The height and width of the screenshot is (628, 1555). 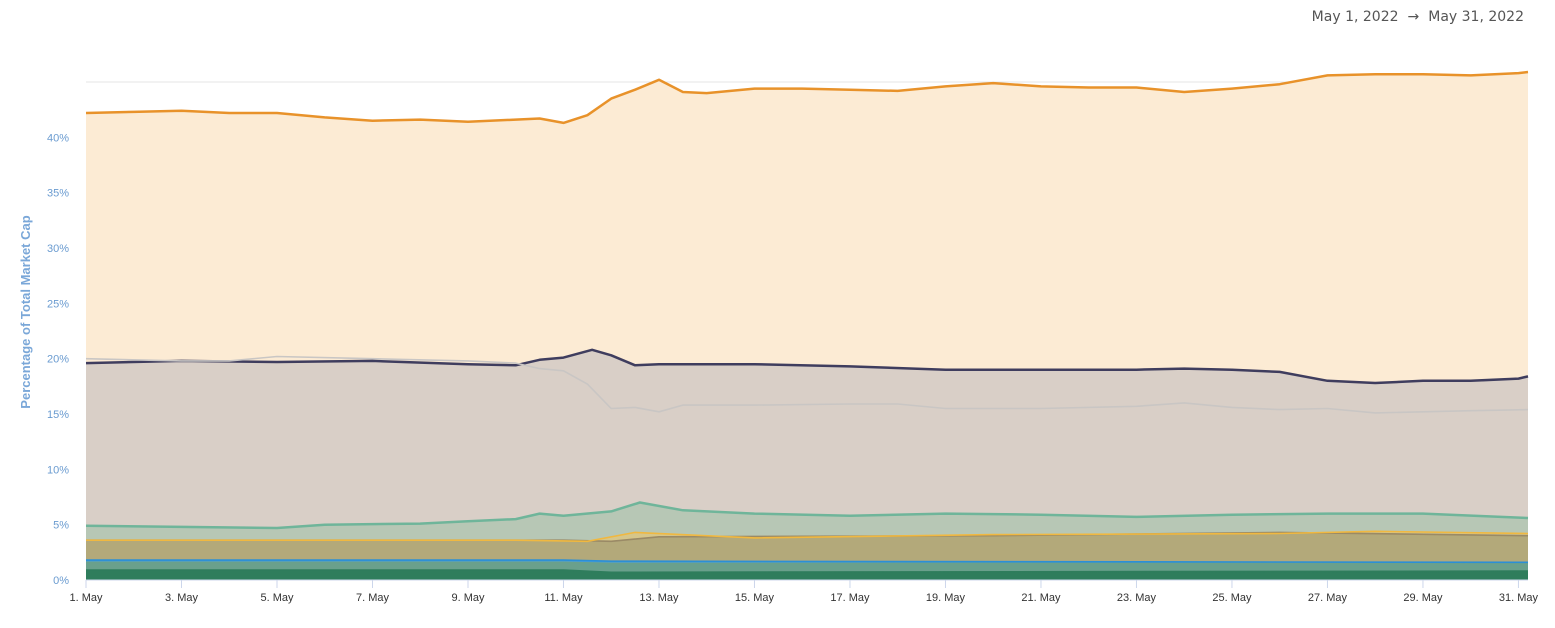 I want to click on x-tick-label: 11. May, so click(x=563, y=598).